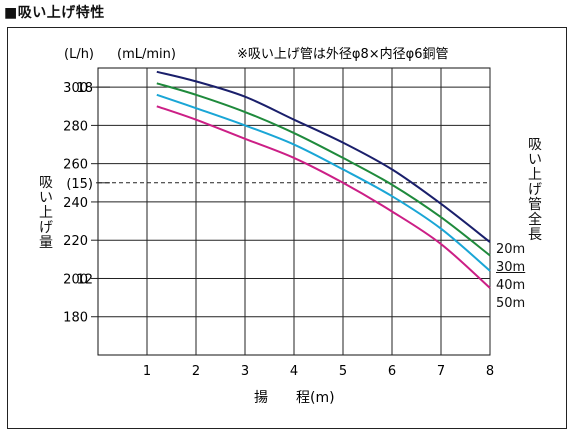 This screenshot has height=448, width=577. I want to click on y-secondary-tick-label: (15), so click(79, 184).